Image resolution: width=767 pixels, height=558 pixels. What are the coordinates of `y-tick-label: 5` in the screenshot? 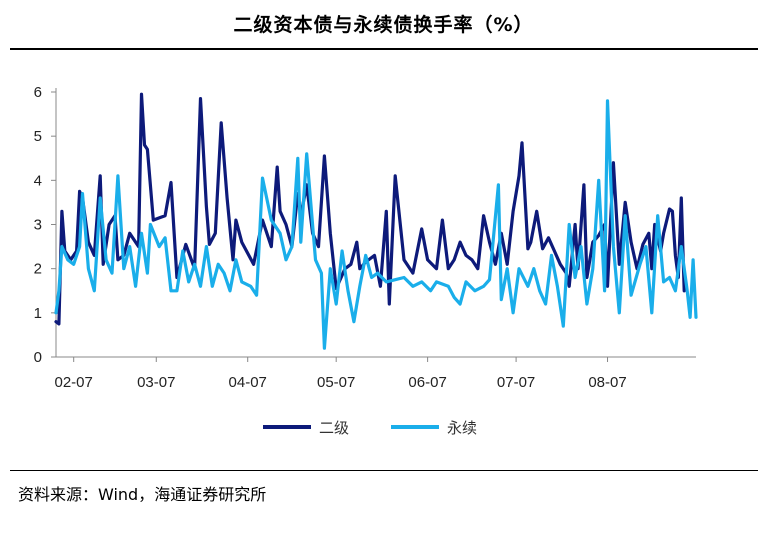 It's located at (38, 136).